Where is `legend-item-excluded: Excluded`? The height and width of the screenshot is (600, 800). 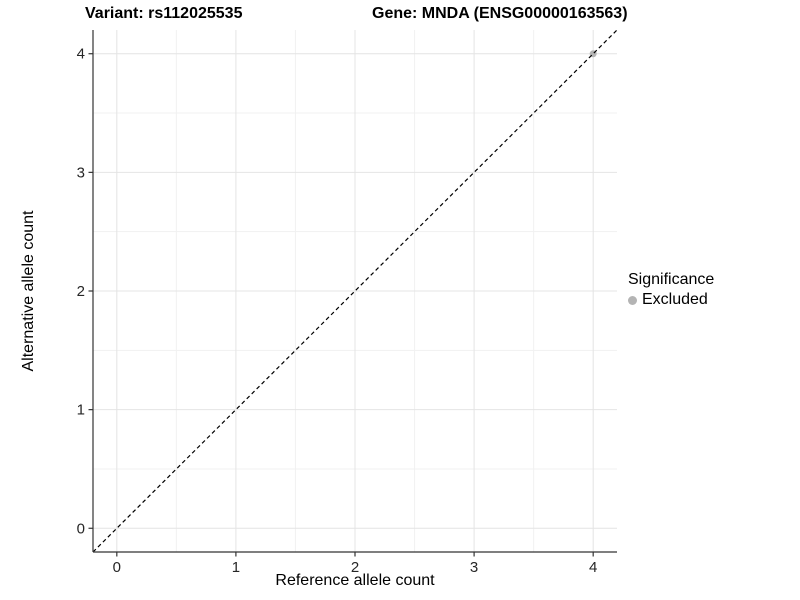 legend-item-excluded: Excluded is located at coordinates (671, 300).